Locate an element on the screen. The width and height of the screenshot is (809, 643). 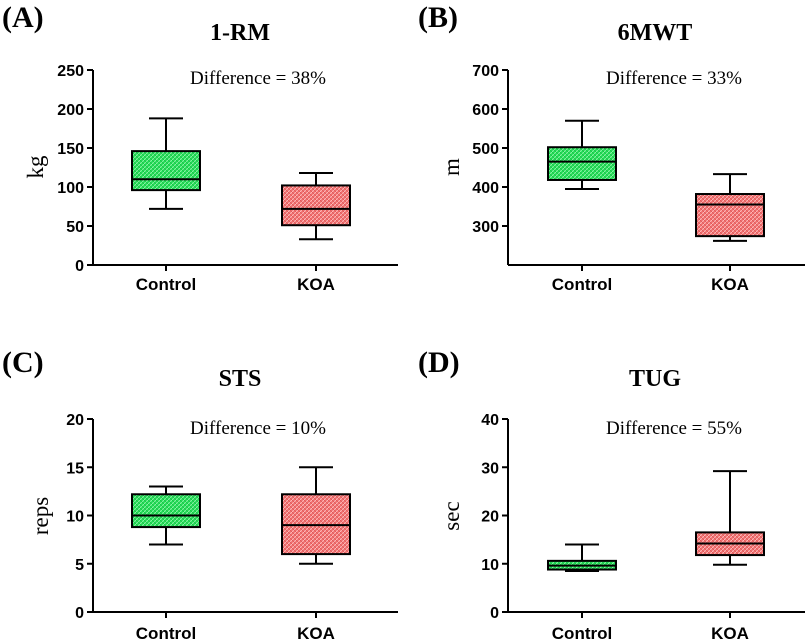
panel-letter: (D) is located at coordinates (439, 362).